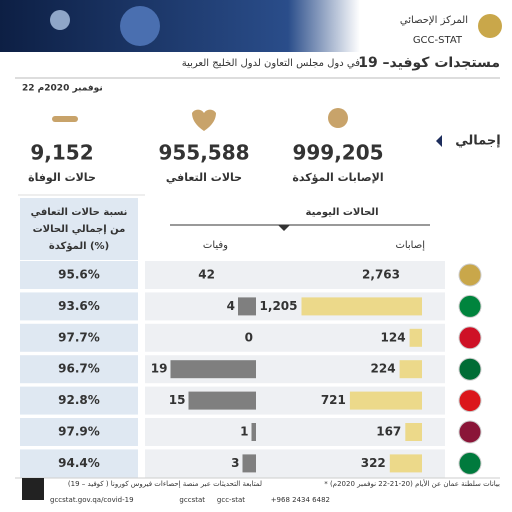 The width and height of the screenshot is (512, 512). I want to click on totals-label: إجمالي, so click(477, 141).